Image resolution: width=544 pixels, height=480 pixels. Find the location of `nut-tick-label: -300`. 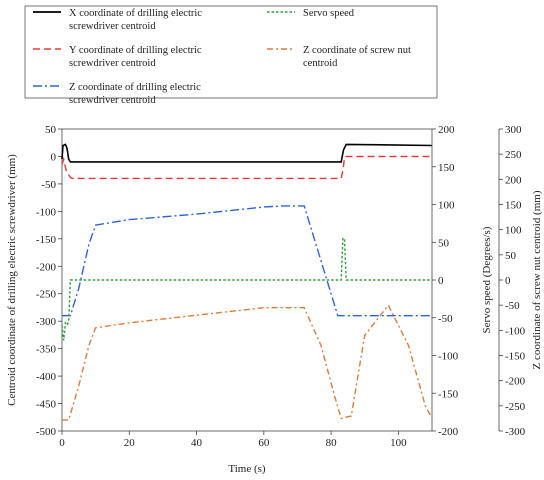

nut-tick-label: -300 is located at coordinates (515, 432).